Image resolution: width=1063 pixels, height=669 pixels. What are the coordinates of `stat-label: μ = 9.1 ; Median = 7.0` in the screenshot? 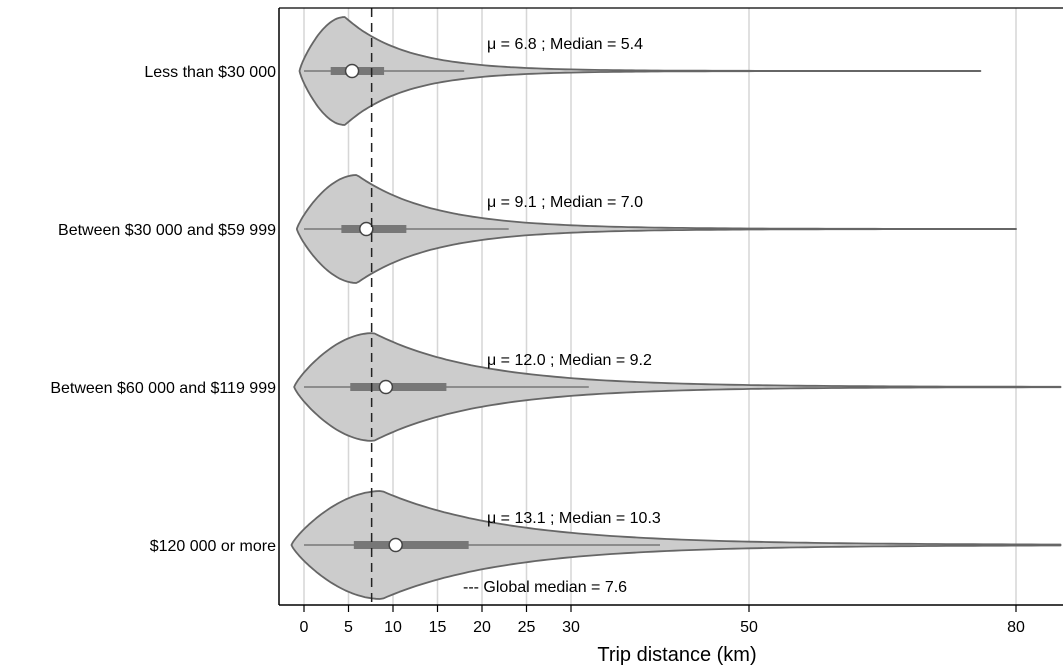 It's located at (565, 202).